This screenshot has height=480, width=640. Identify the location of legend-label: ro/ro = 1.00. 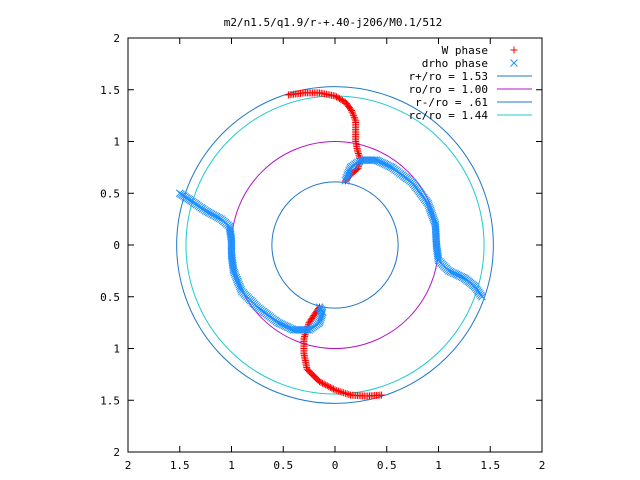
(448, 89).